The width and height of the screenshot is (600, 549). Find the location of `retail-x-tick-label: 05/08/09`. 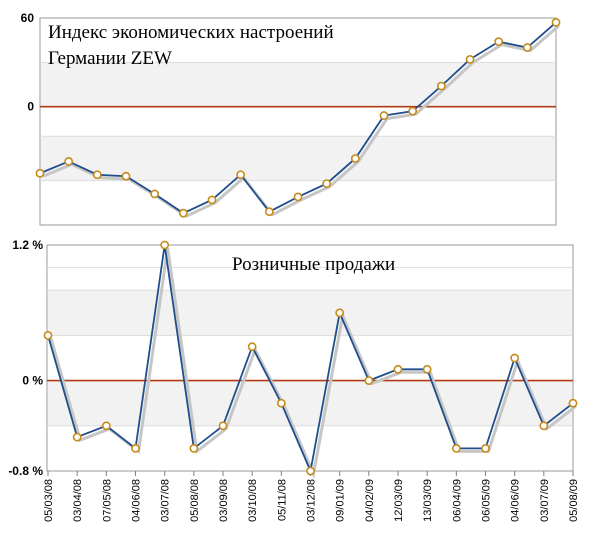

retail-x-tick-label: 05/08/09 is located at coordinates (574, 500).